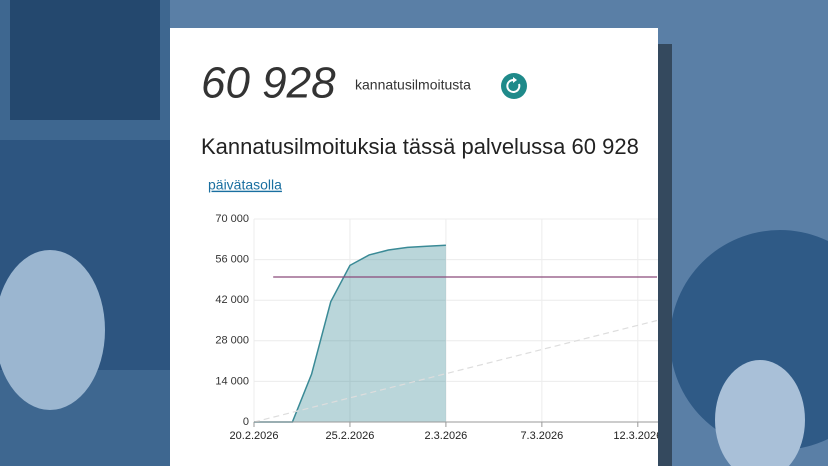  I want to click on y-tick-label: 28 000, so click(232, 341).